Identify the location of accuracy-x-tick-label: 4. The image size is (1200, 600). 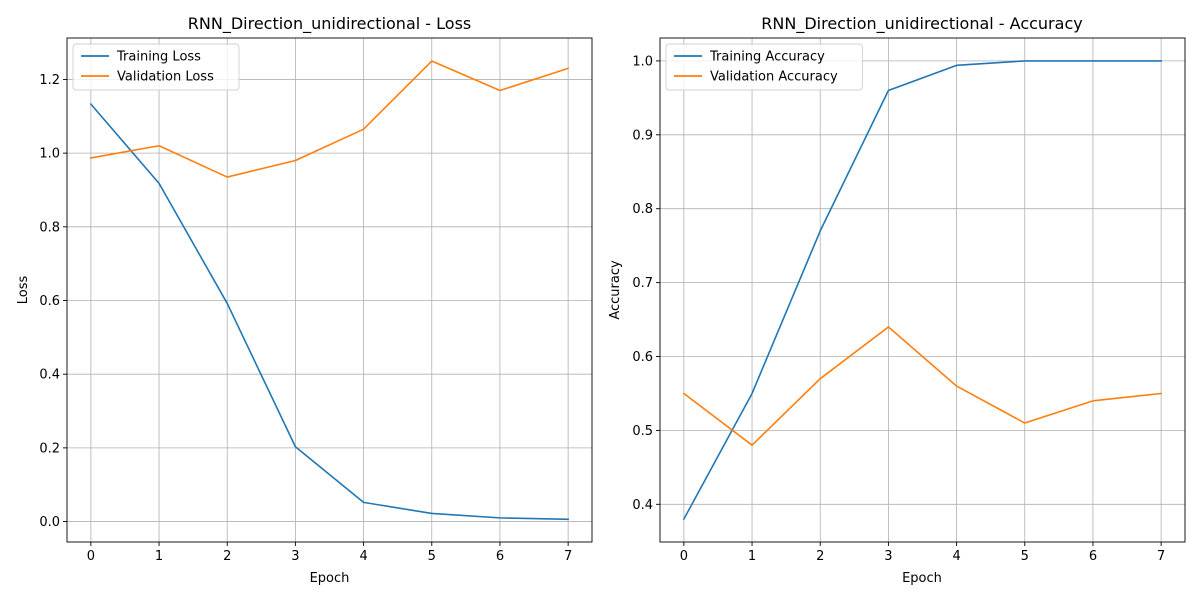
(956, 556).